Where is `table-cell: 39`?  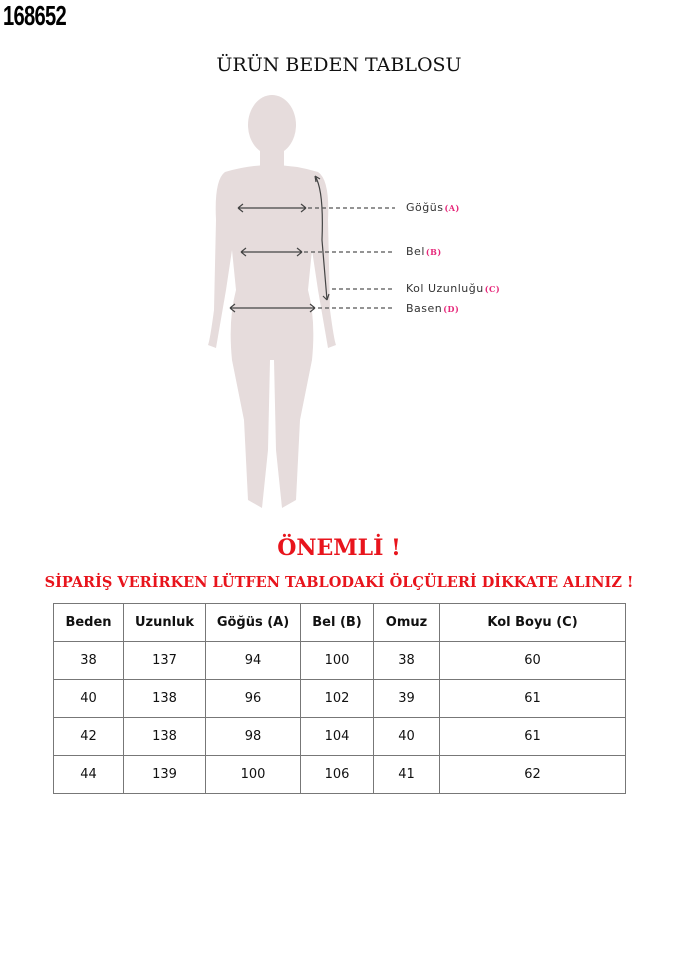
table-cell: 39 is located at coordinates (406, 698).